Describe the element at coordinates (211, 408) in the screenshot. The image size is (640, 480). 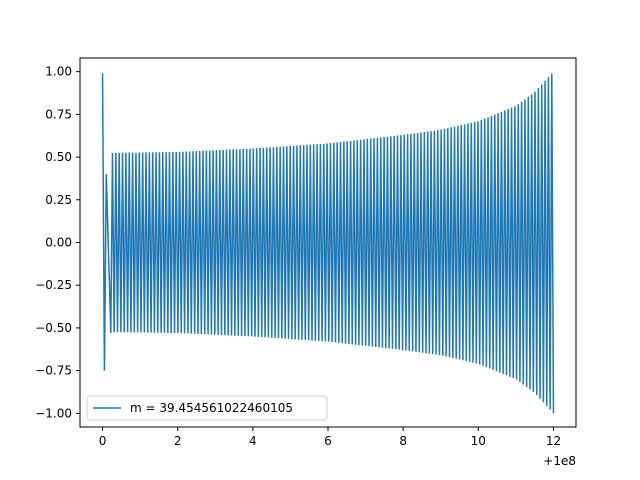
I see `legend-label: m = 39.454561022460105` at that location.